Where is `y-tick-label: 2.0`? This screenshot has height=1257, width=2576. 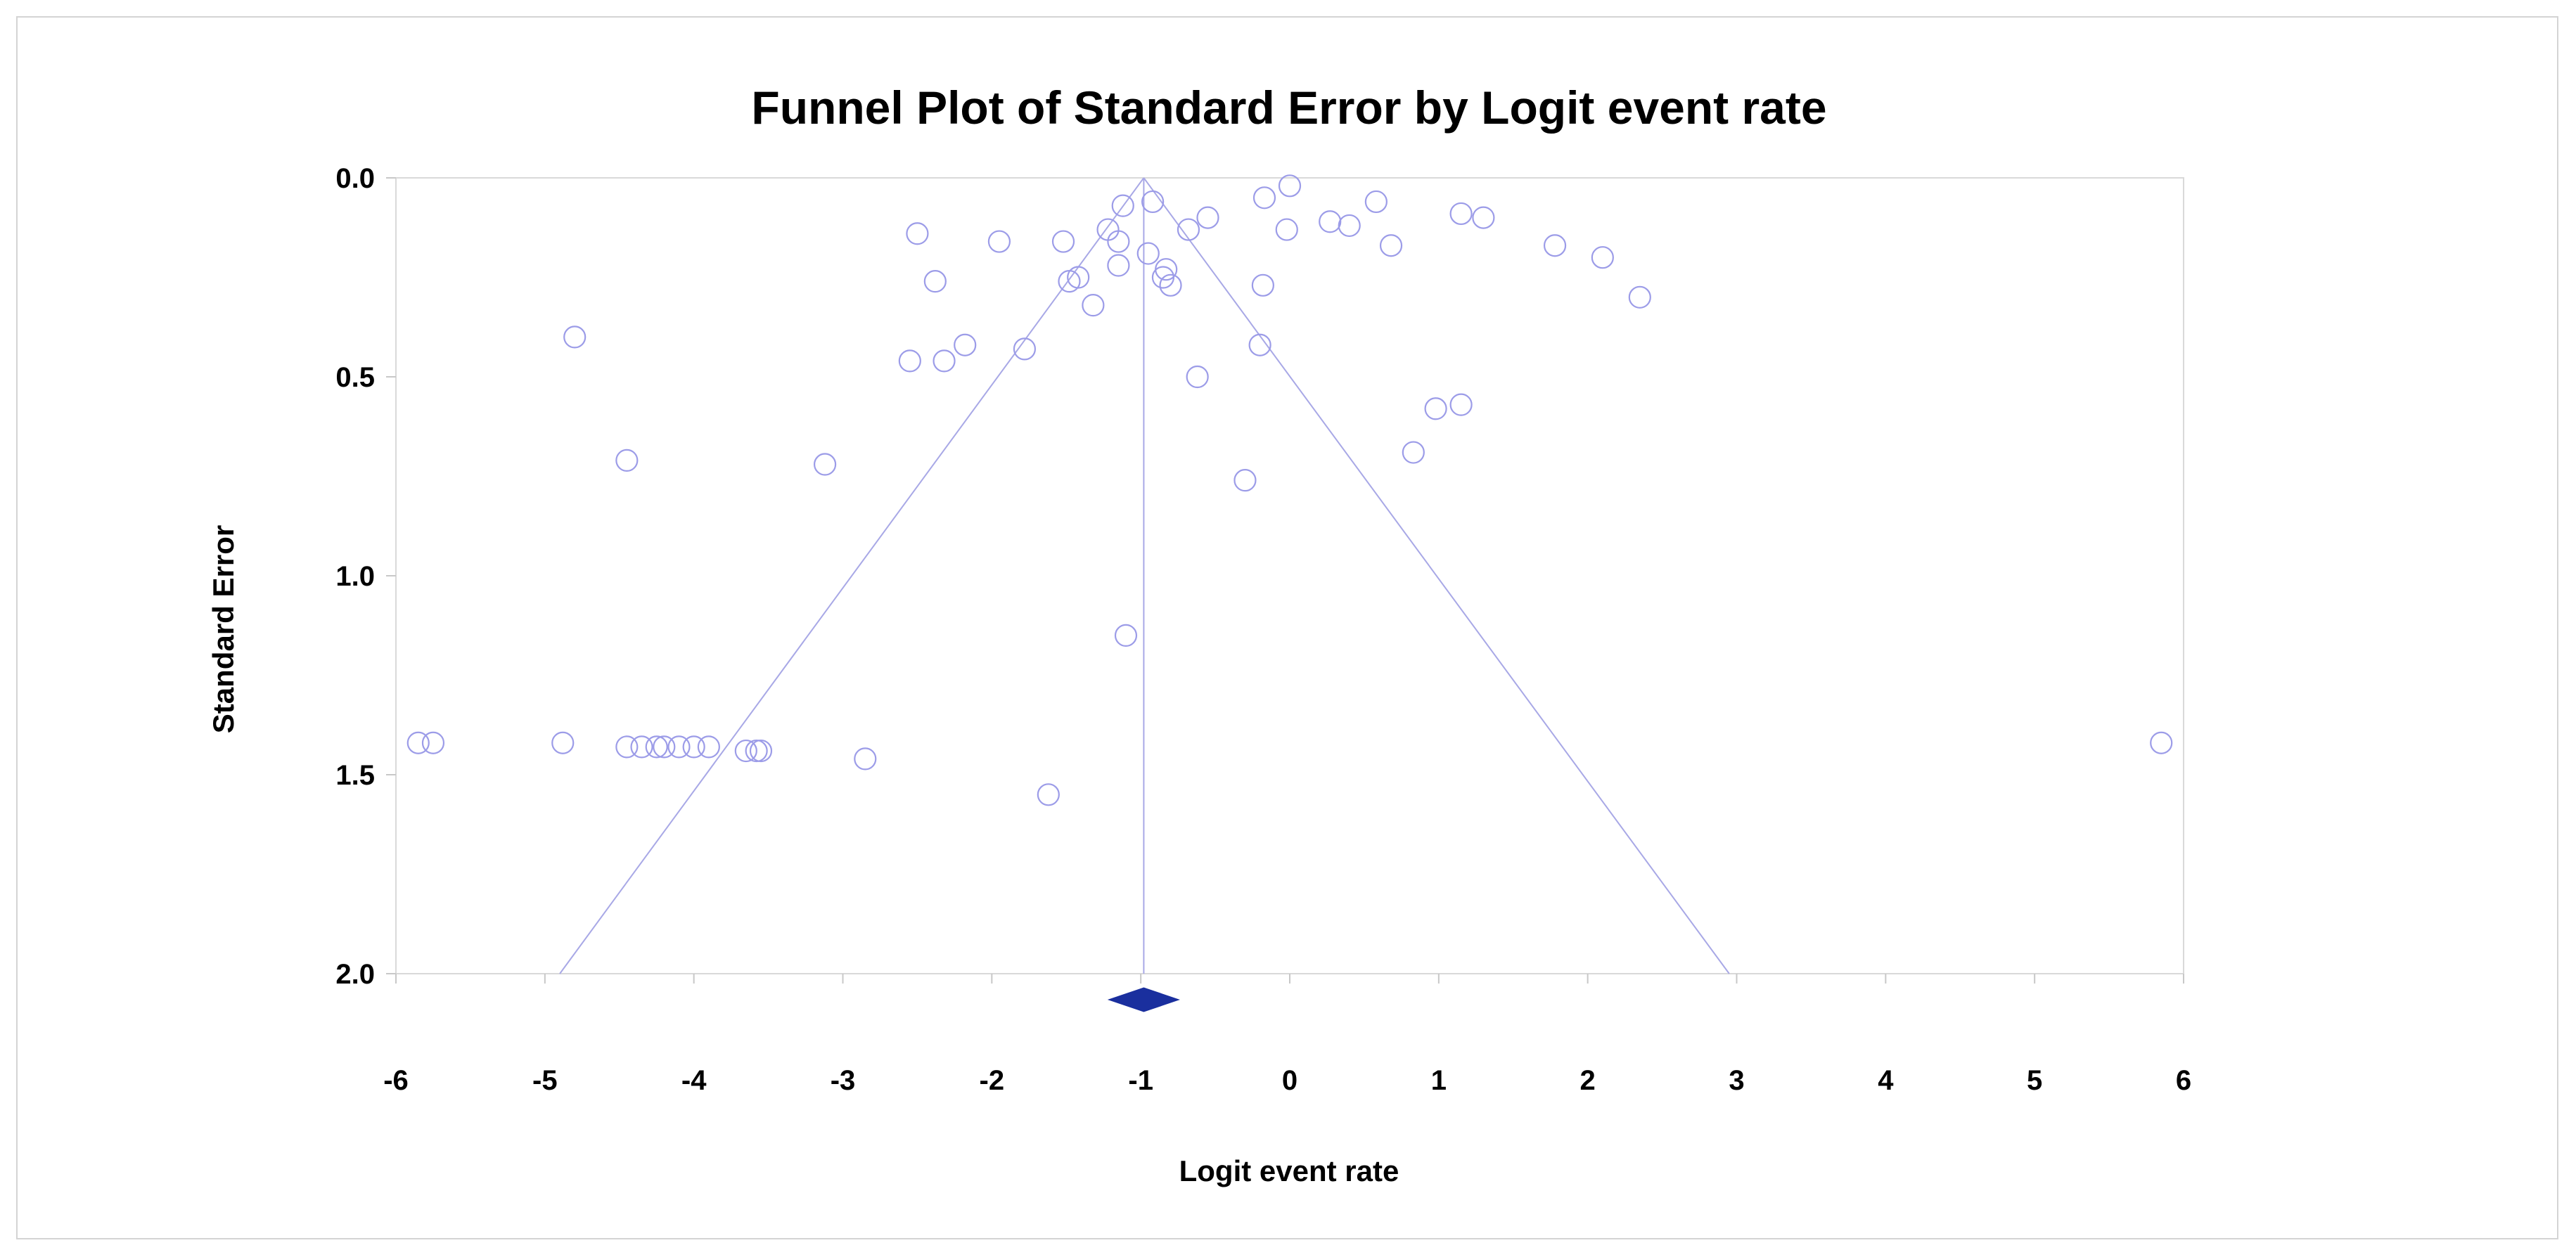
y-tick-label: 2.0 is located at coordinates (355, 974).